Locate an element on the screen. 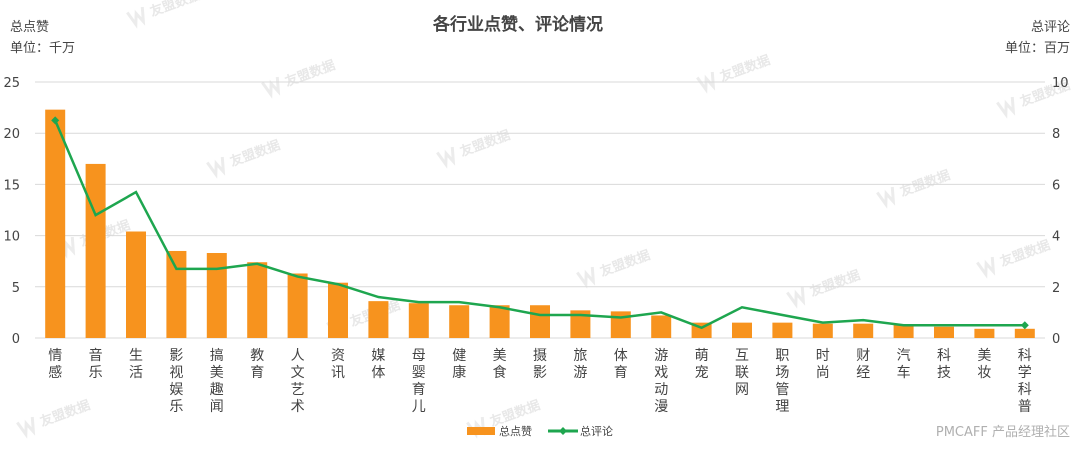 The height and width of the screenshot is (450, 1080). right-tick-label: 8 is located at coordinates (1056, 134).